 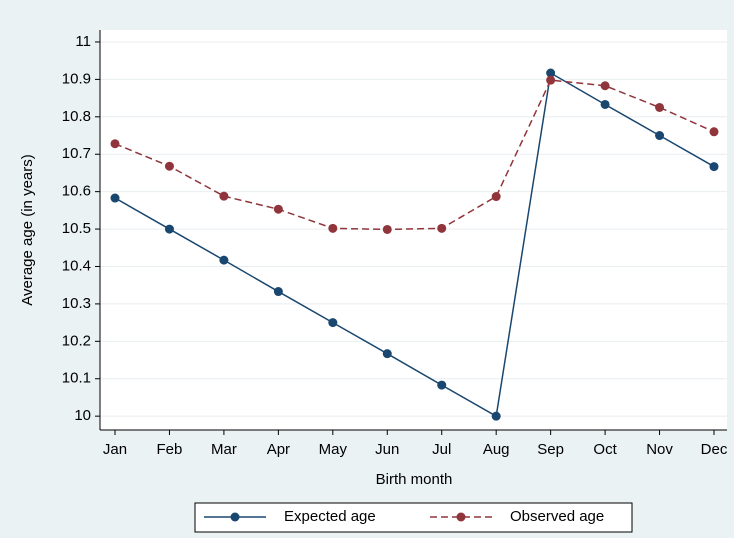 I want to click on legend-label: Expected age, so click(x=330, y=516).